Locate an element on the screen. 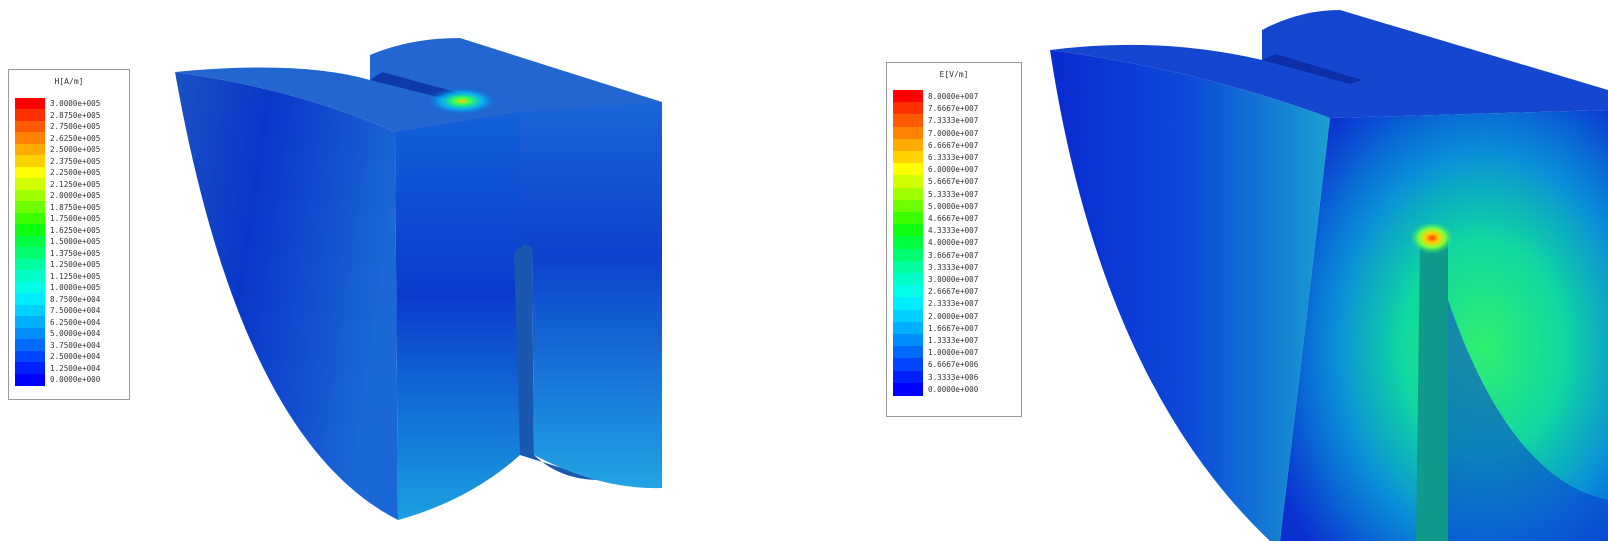  legend-entry: 2.5000e+004 is located at coordinates (58, 356).